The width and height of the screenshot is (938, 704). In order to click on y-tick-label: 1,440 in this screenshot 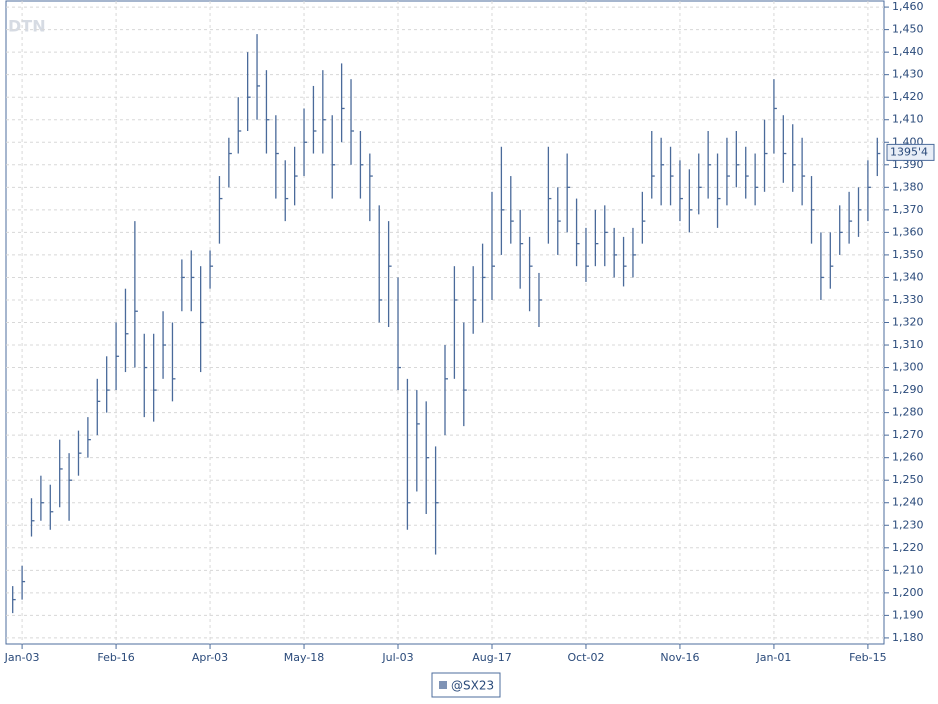, I will do `click(908, 51)`.